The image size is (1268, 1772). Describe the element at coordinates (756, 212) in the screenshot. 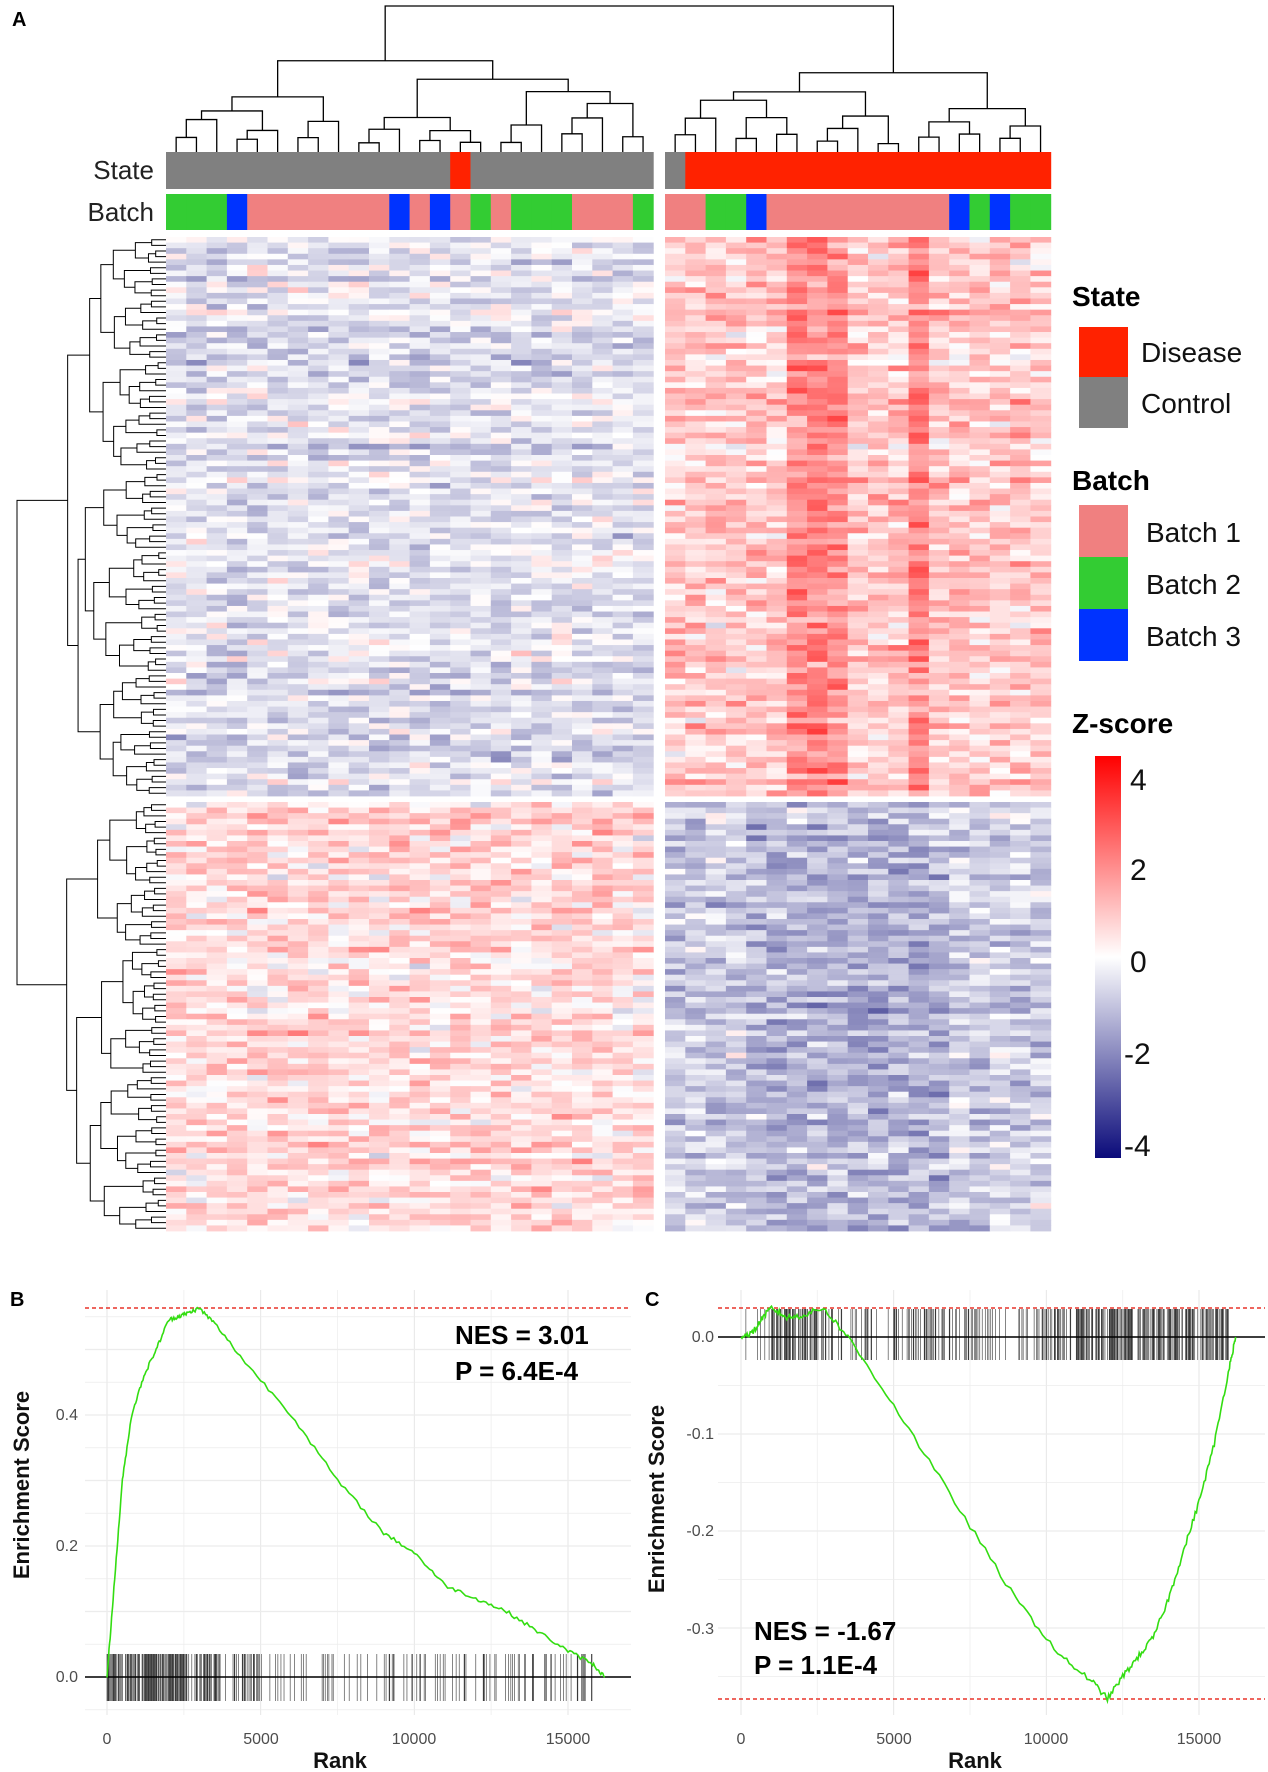

I see `batch-cell` at that location.